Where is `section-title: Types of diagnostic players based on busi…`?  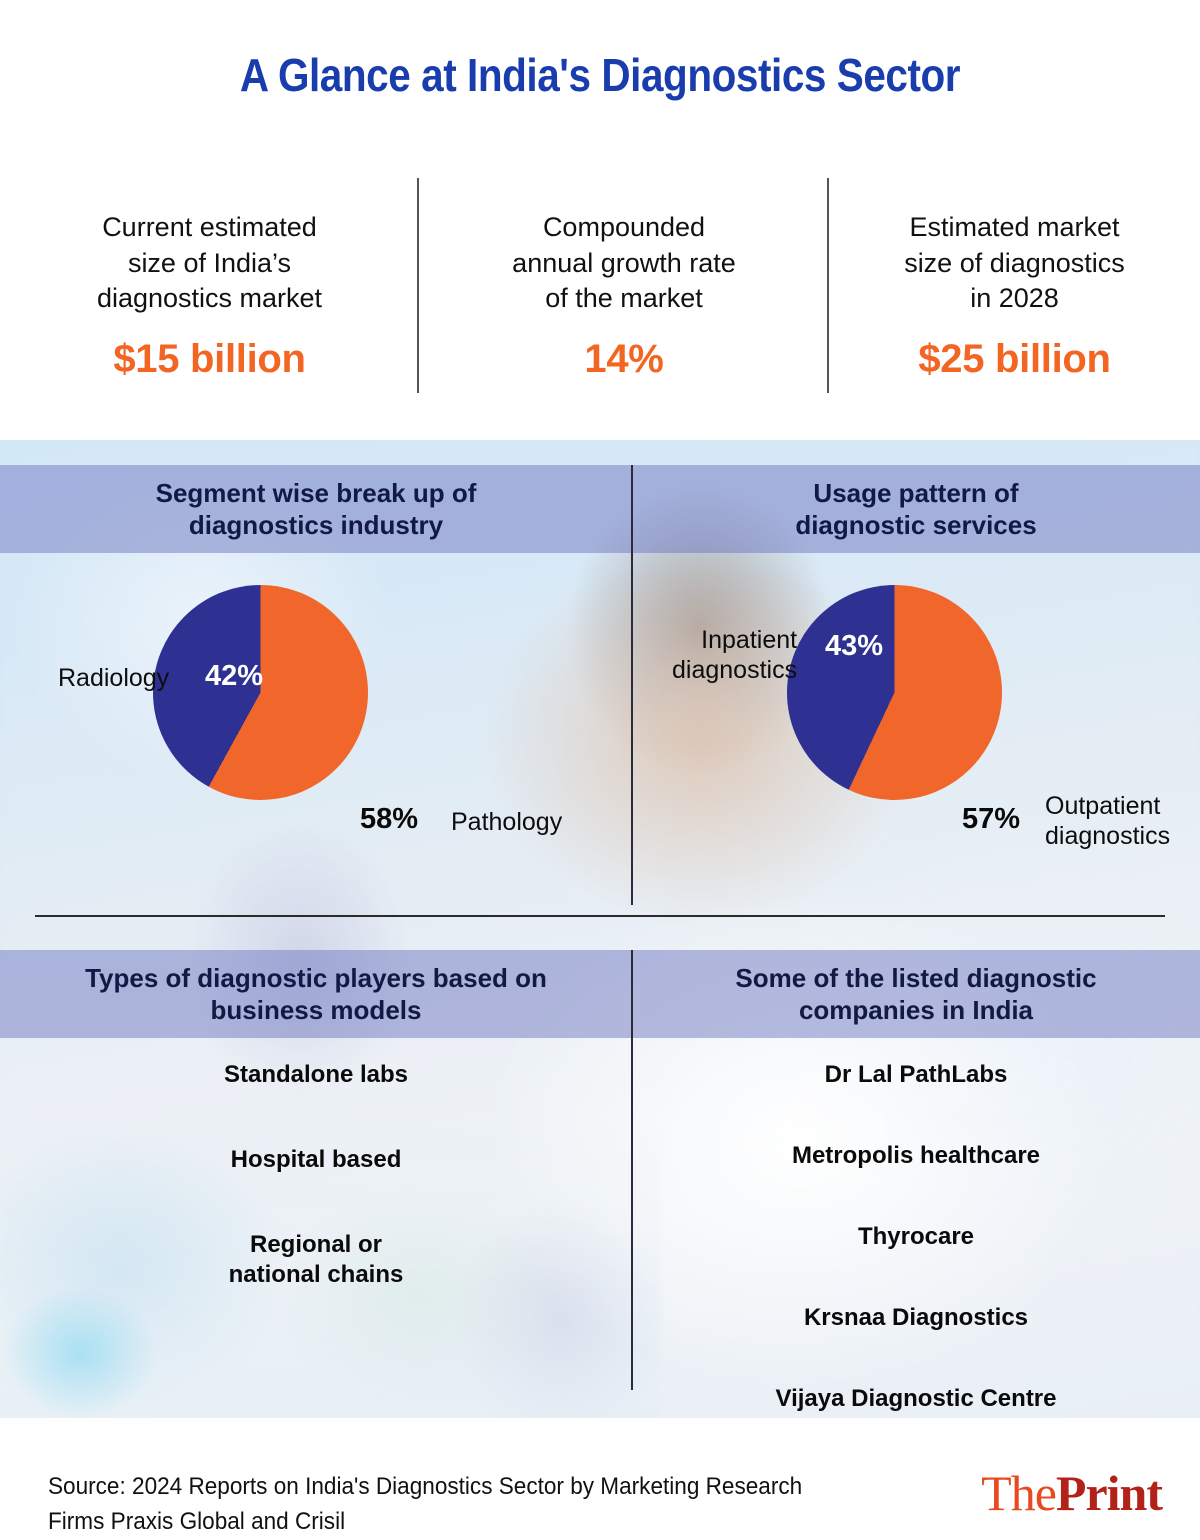 section-title: Types of diagnostic players based on busi… is located at coordinates (316, 994).